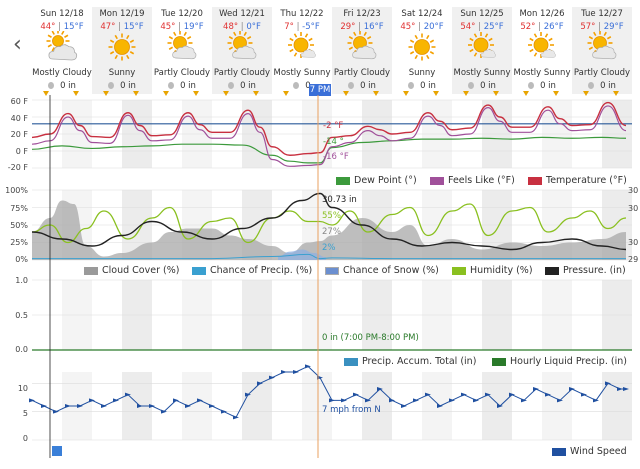 The image size is (640, 469). What do you see at coordinates (422, 14) in the screenshot?
I see `day-date: Sat 12/24` at bounding box center [422, 14].